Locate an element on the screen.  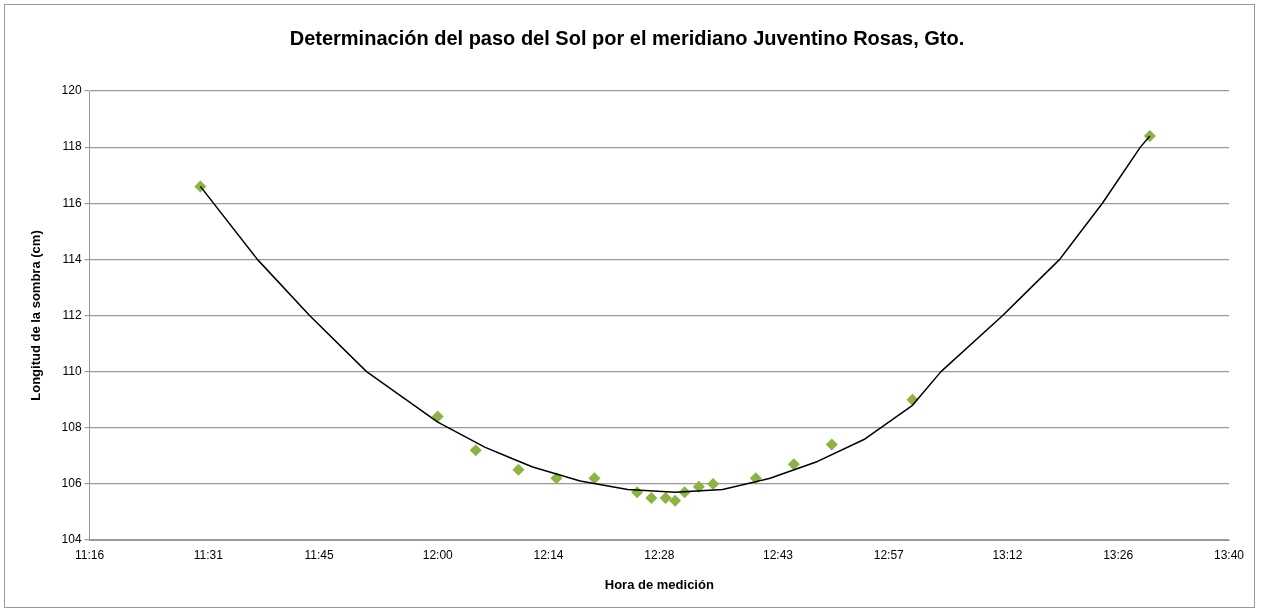
x-axis-title: Hora de medición is located at coordinates (659, 584).